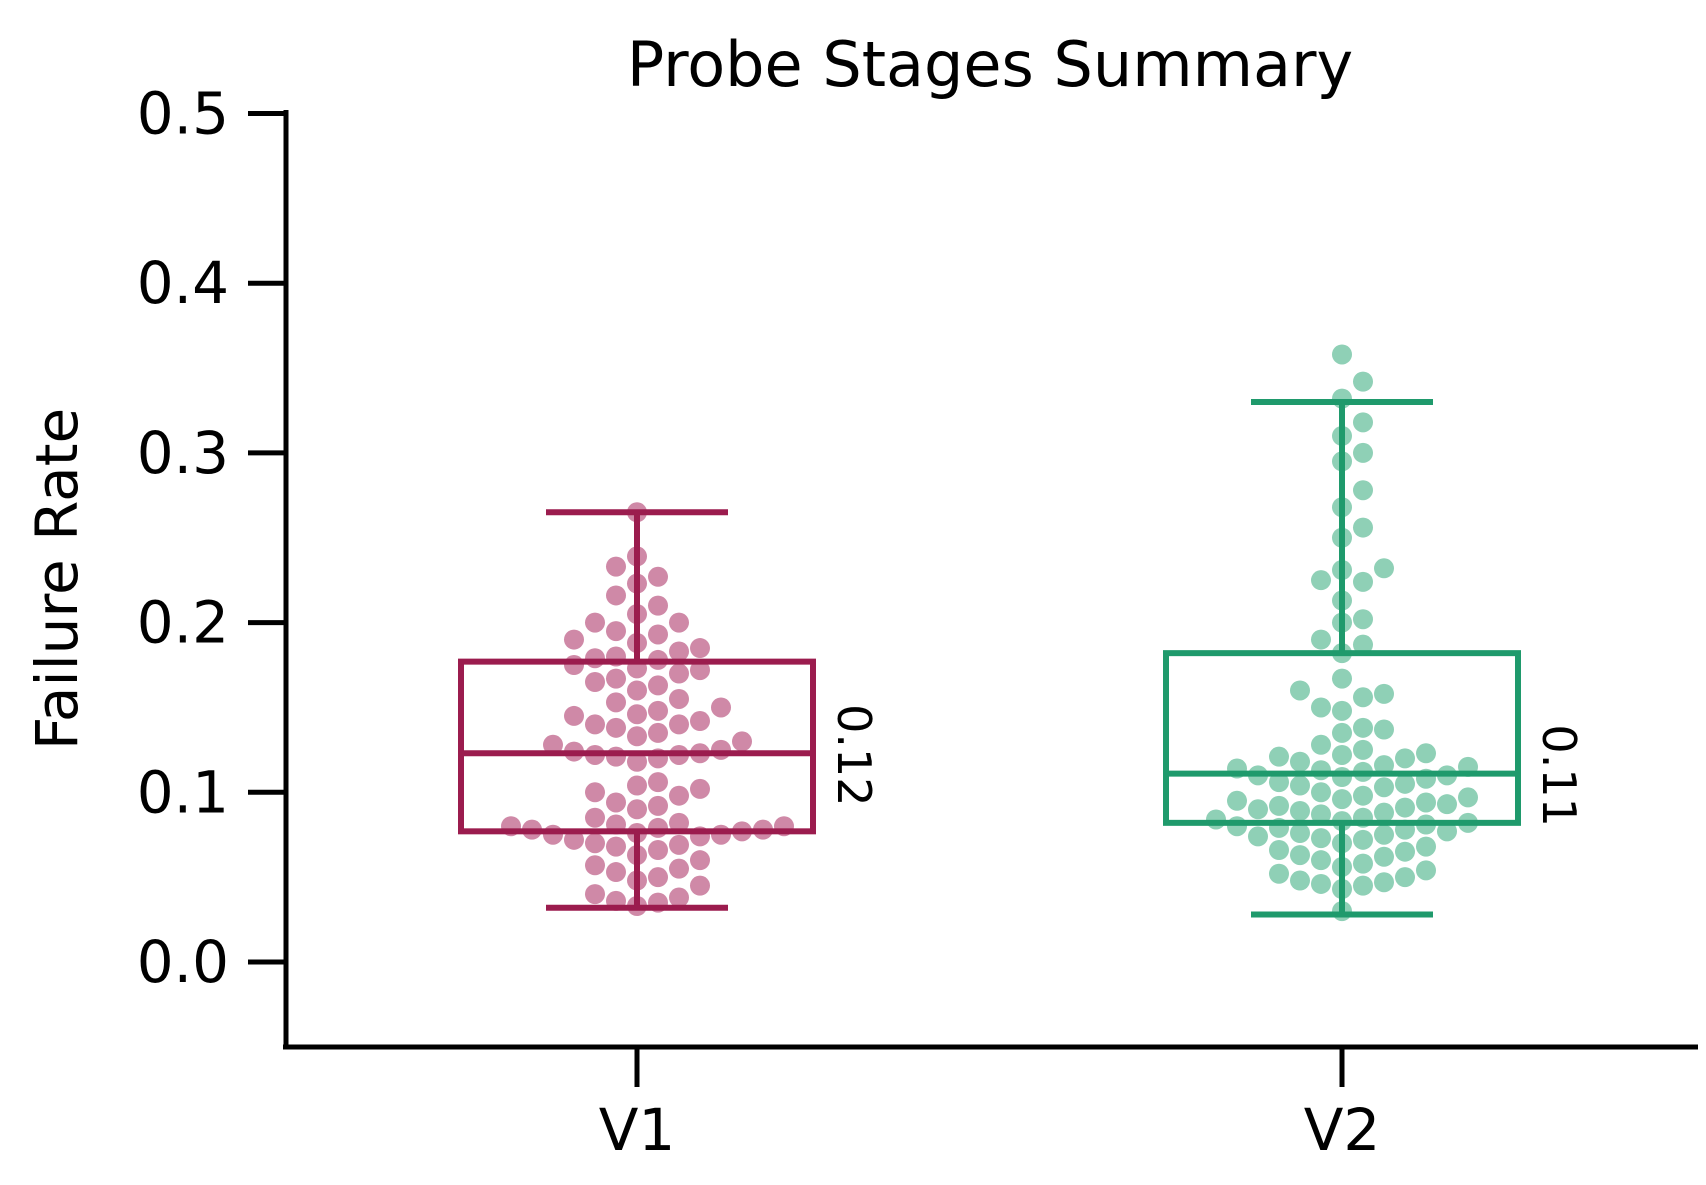 Image resolution: width=1706 pixels, height=1185 pixels. Describe the element at coordinates (854, 755) in the screenshot. I see `median-value-label: 0.12` at that location.